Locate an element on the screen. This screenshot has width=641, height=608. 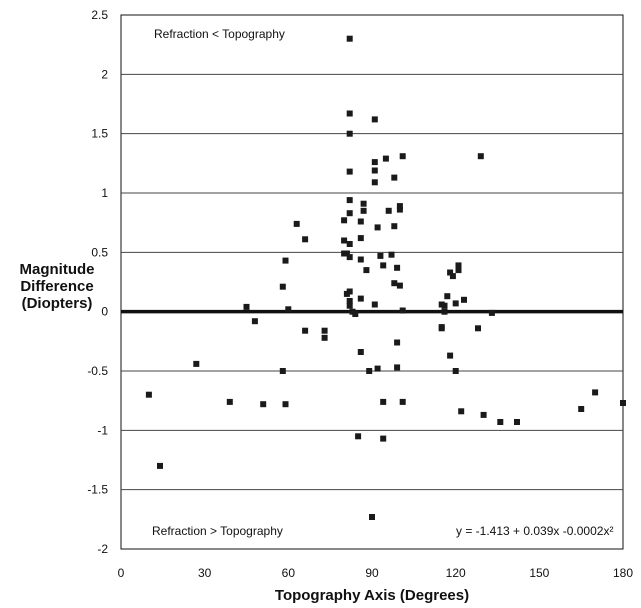
x-tick-labels: 0 30 60 90 120 150 180 is located at coordinates (376, 573).